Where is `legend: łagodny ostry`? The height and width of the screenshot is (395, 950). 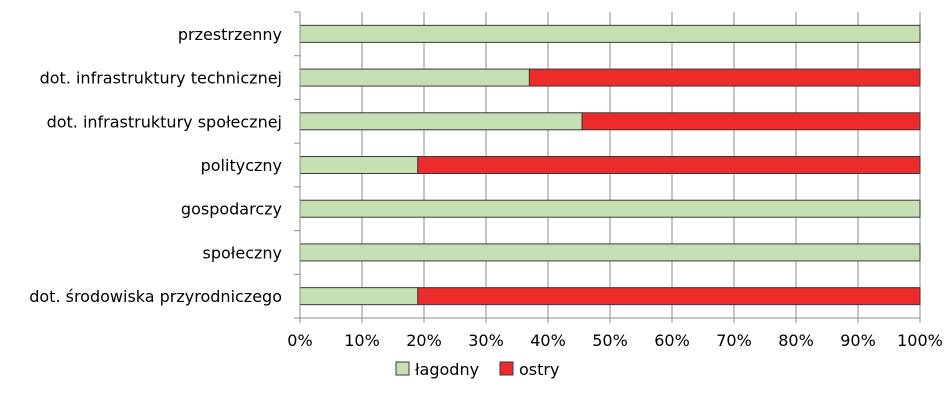
legend: łagodny ostry is located at coordinates (477, 369).